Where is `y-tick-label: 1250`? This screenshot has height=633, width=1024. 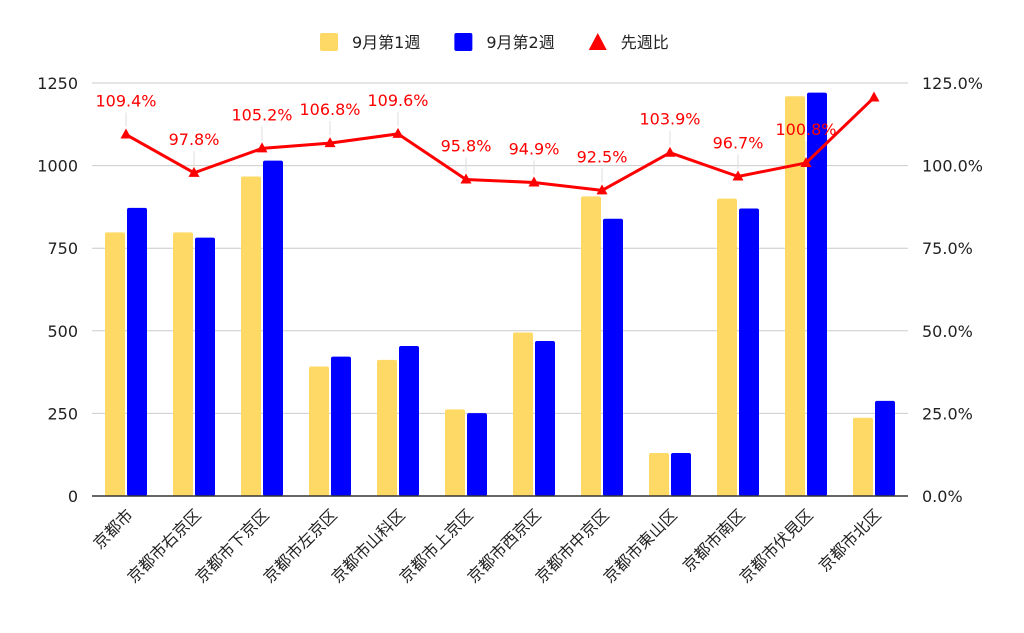
y-tick-label: 1250 is located at coordinates (57, 83).